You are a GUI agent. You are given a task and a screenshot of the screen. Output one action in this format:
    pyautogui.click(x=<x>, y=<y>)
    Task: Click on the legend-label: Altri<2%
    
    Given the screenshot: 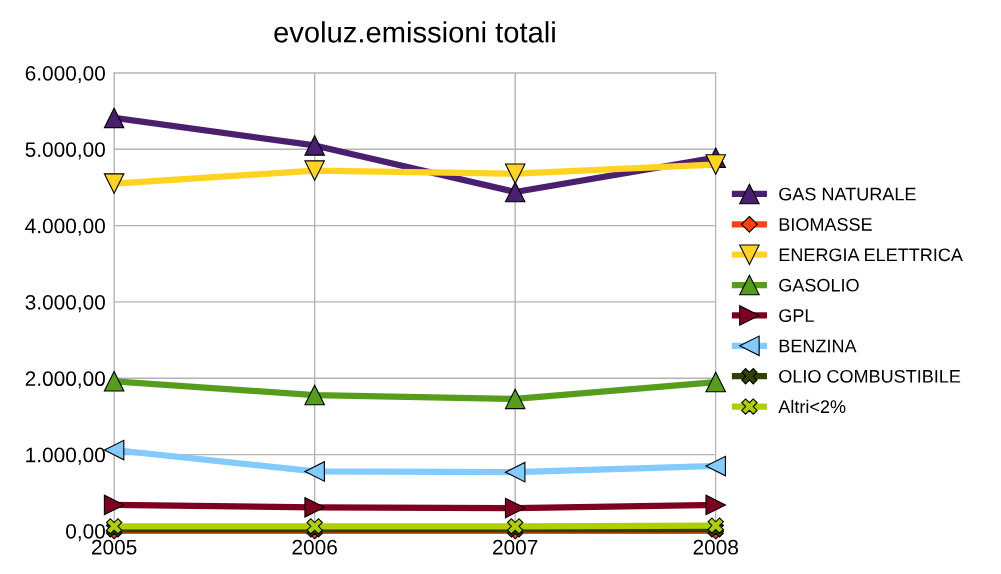 What is the action you would take?
    pyautogui.click(x=812, y=406)
    